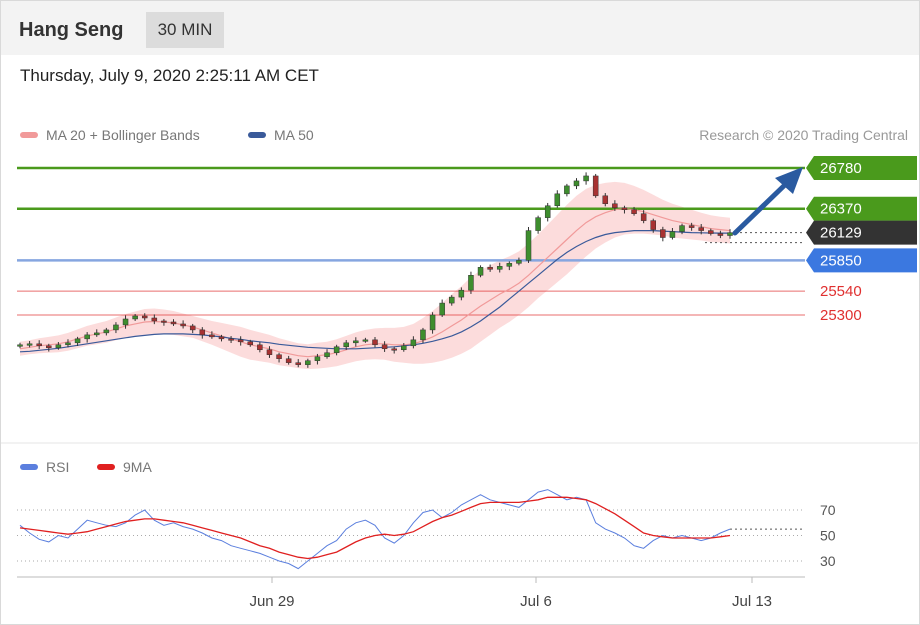 The image size is (920, 625). Describe the element at coordinates (841, 315) in the screenshot. I see `level-label-25300: 25300` at that location.